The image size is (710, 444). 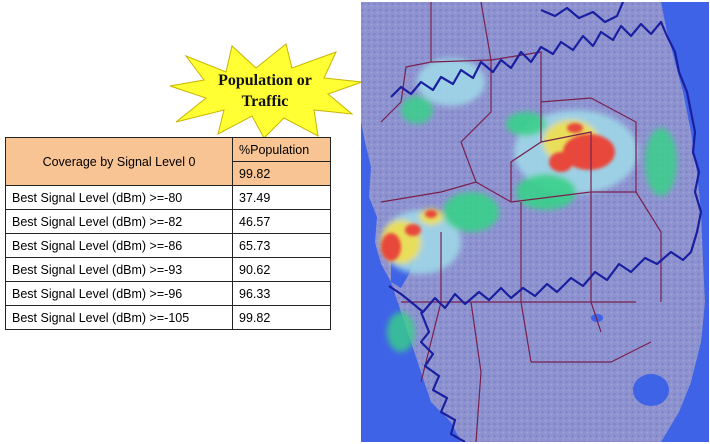 What do you see at coordinates (281, 197) in the screenshot?
I see `population-value: 37.49` at bounding box center [281, 197].